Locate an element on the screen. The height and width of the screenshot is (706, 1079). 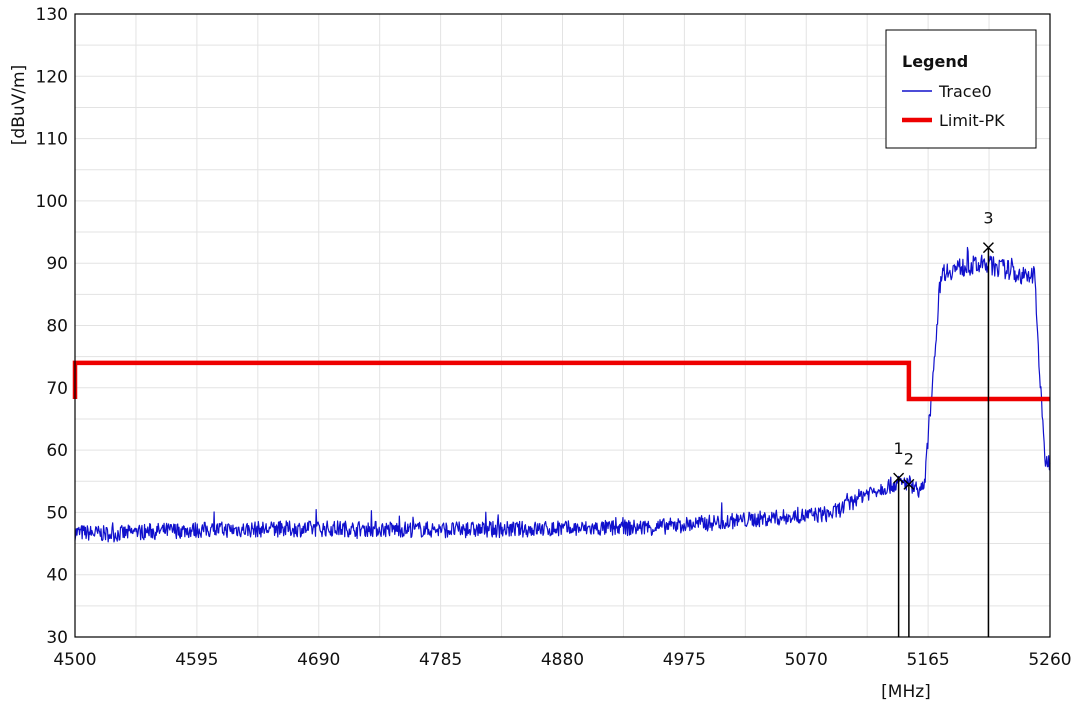
y-tick-label: 80 is located at coordinates (57, 327).